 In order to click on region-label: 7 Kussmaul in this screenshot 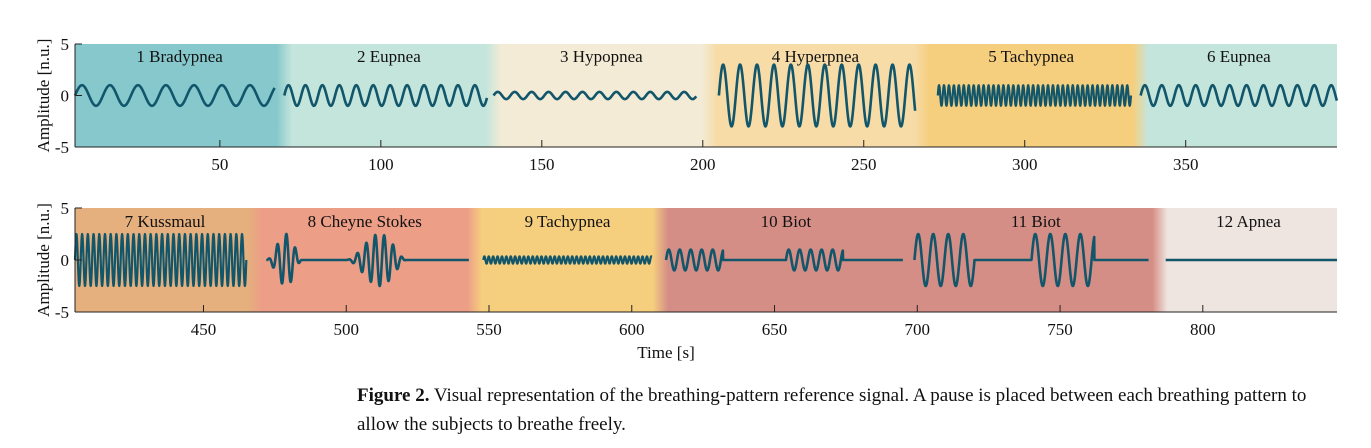, I will do `click(165, 221)`.